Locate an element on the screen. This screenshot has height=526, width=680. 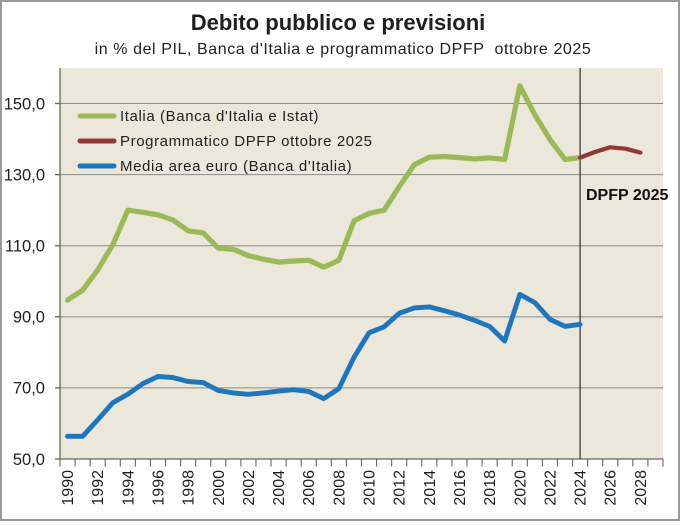
svg-text: 2004 is located at coordinates (279, 488).